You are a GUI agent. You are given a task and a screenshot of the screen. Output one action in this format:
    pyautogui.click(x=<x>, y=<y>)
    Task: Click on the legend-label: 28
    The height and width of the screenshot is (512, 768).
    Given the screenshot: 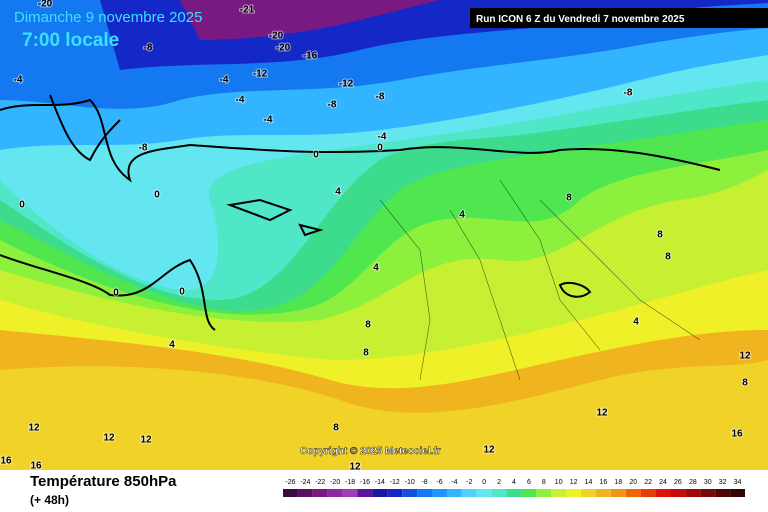 What is the action you would take?
    pyautogui.click(x=693, y=482)
    